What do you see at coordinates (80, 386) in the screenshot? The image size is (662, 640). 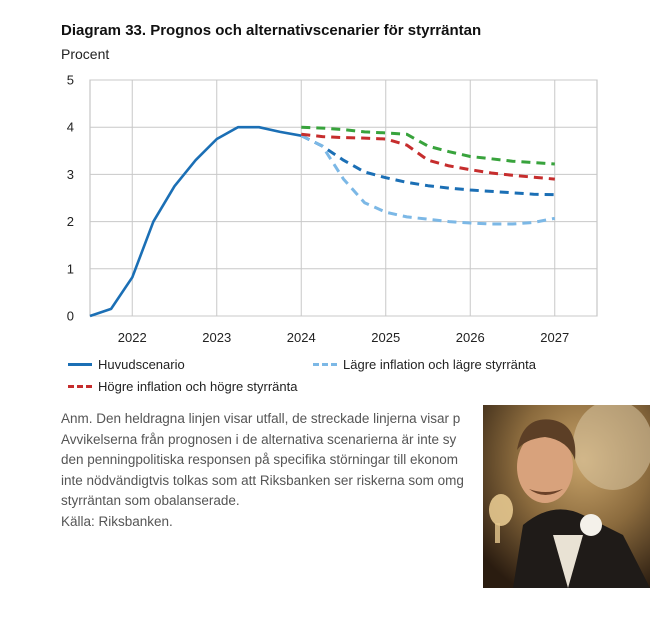 I see `legend-swatch-dashed-red` at bounding box center [80, 386].